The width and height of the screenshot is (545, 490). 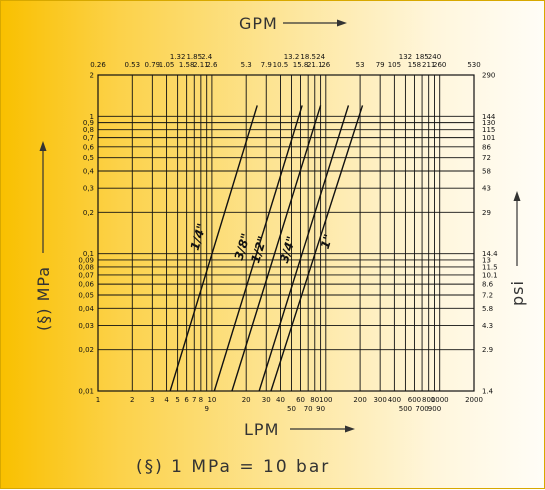 What do you see at coordinates (421, 409) in the screenshot?
I see `x-tick-label: 700` at bounding box center [421, 409].